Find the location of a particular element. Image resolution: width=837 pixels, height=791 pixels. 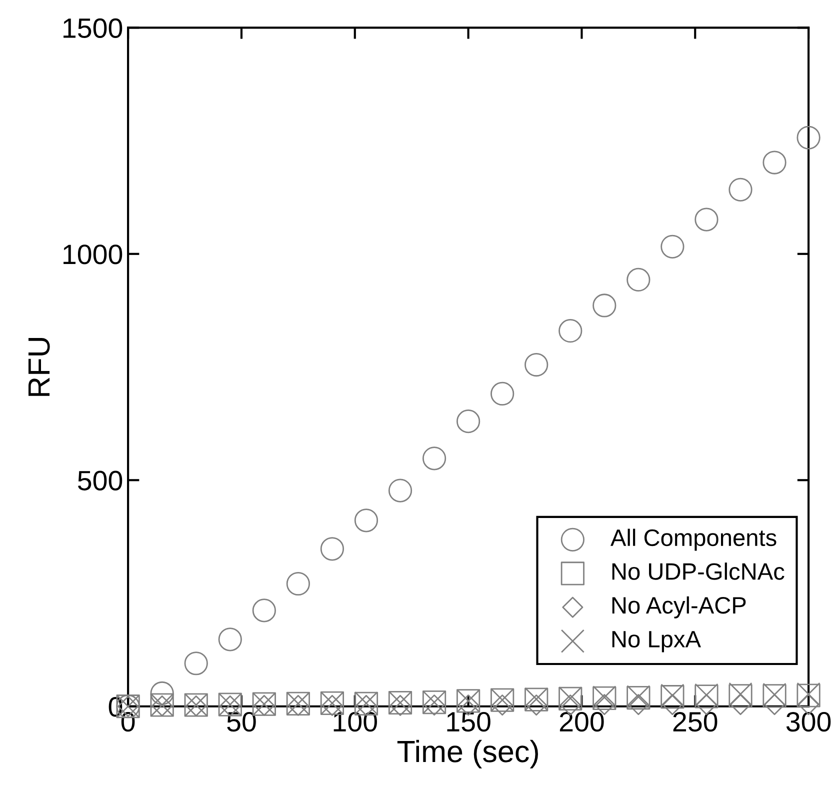

x-tick-label: 200 is located at coordinates (582, 722).